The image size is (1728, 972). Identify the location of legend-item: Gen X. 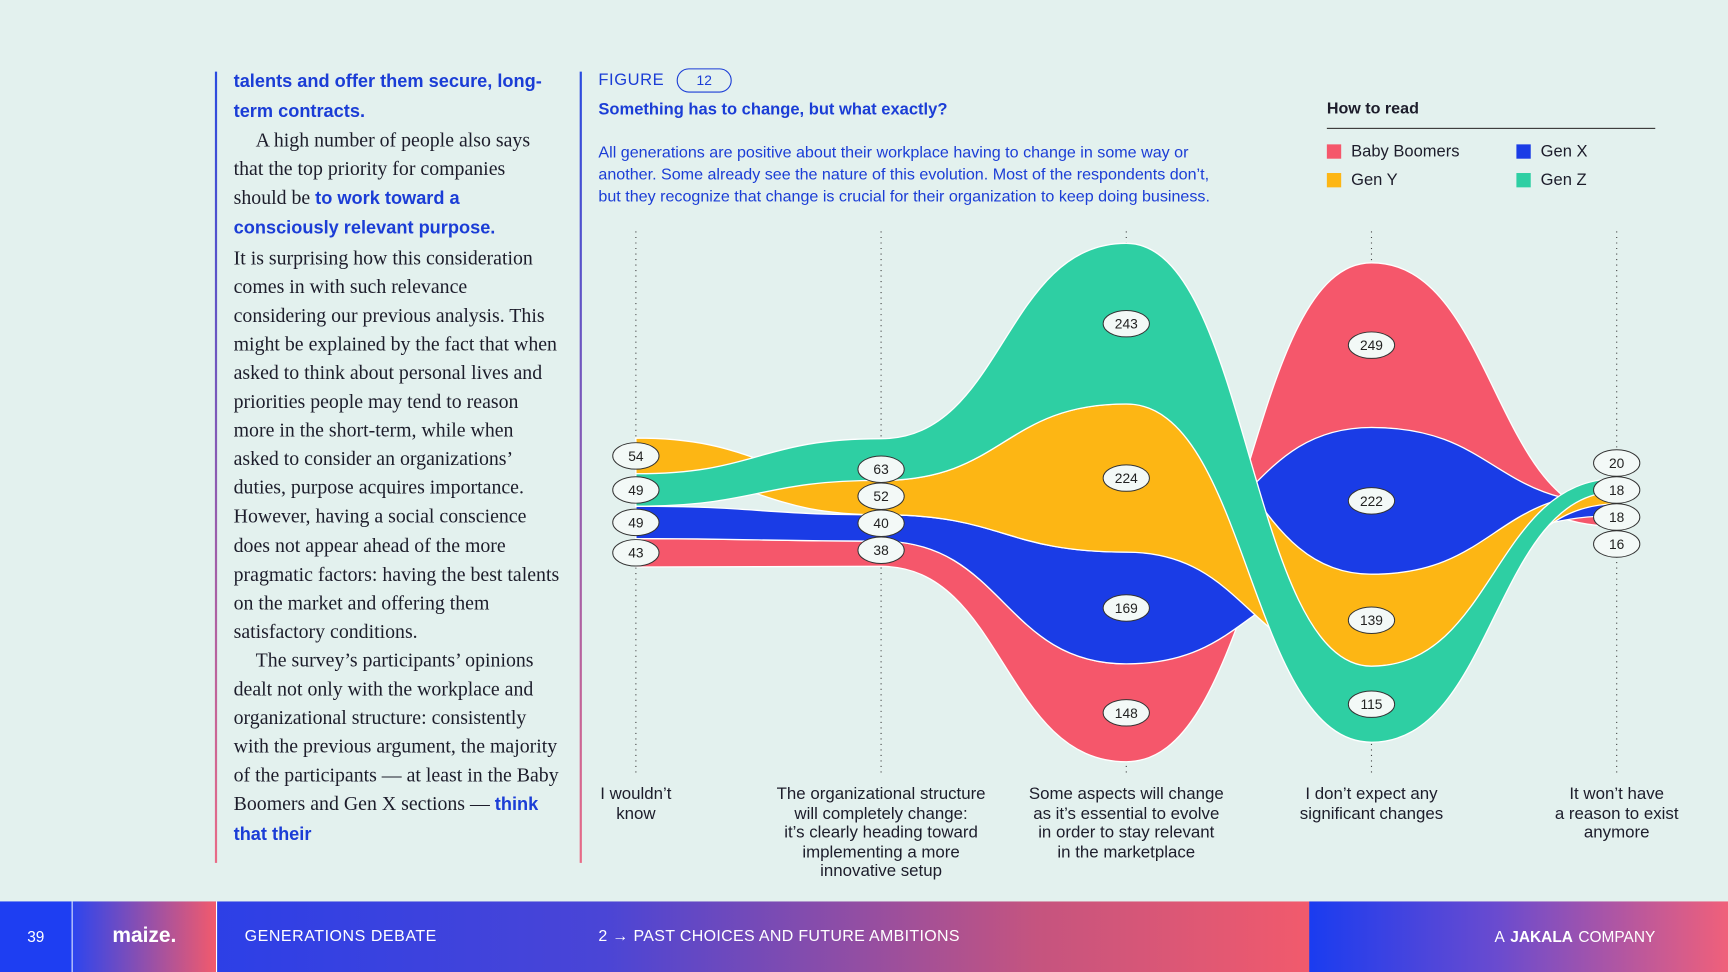
(1586, 151).